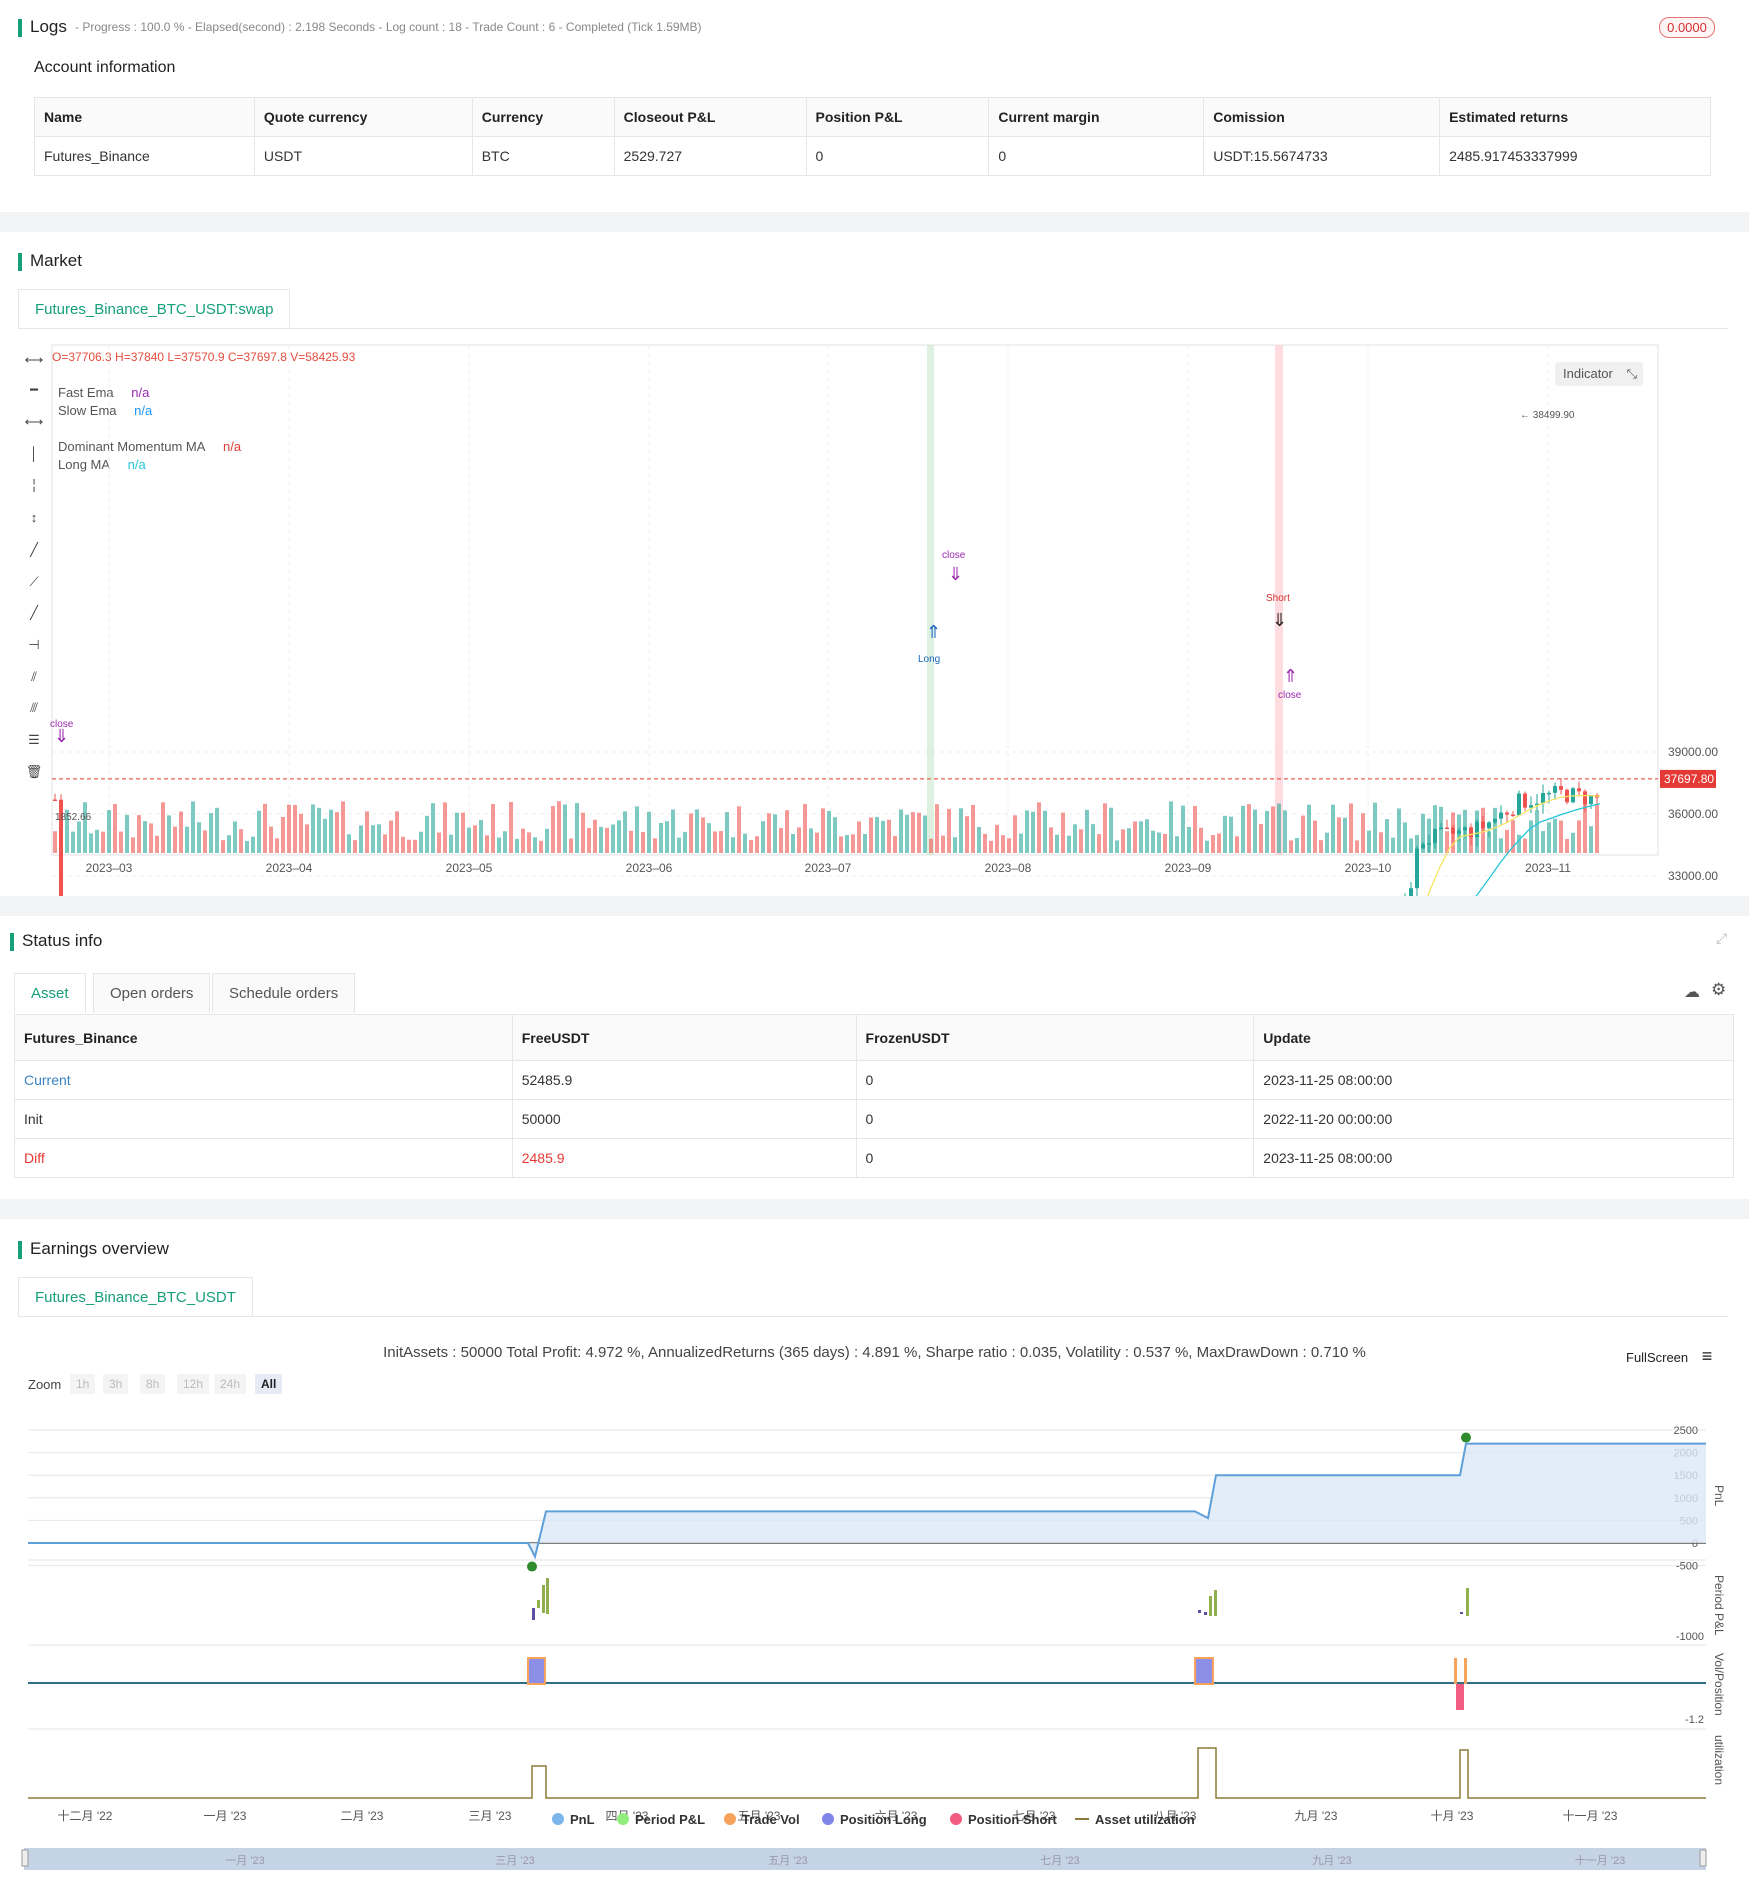 Image resolution: width=1749 pixels, height=1898 pixels. What do you see at coordinates (34, 485) in the screenshot?
I see `vertical-segment-icon: ╎` at bounding box center [34, 485].